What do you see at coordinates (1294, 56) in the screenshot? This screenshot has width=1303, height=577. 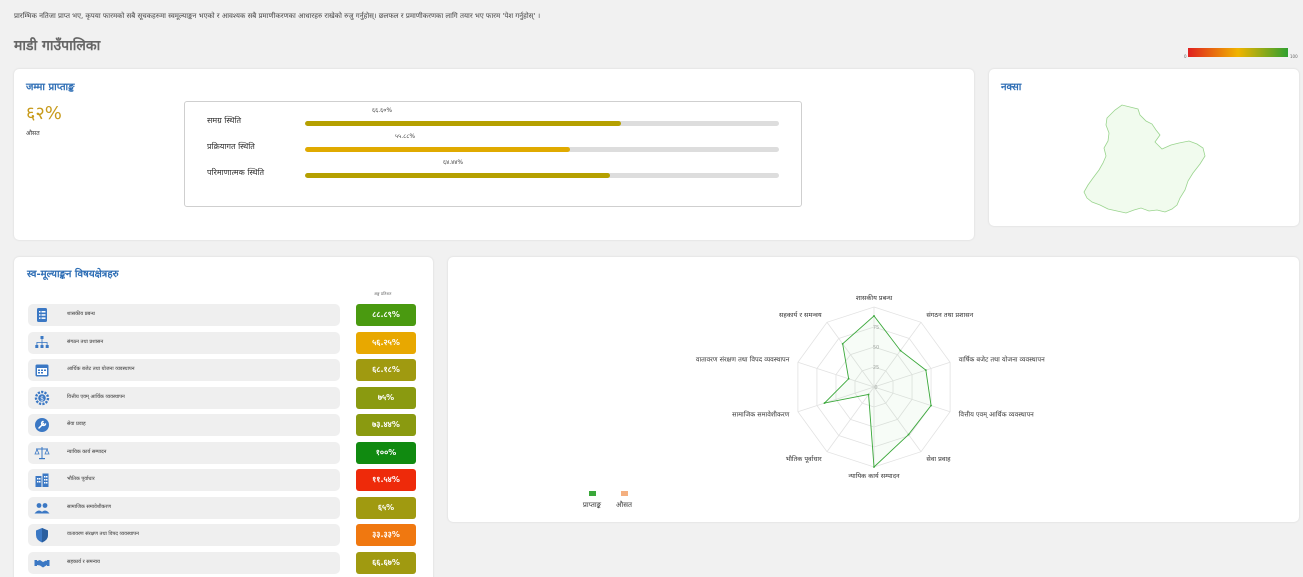 I see `legend-max-label: 100` at bounding box center [1294, 56].